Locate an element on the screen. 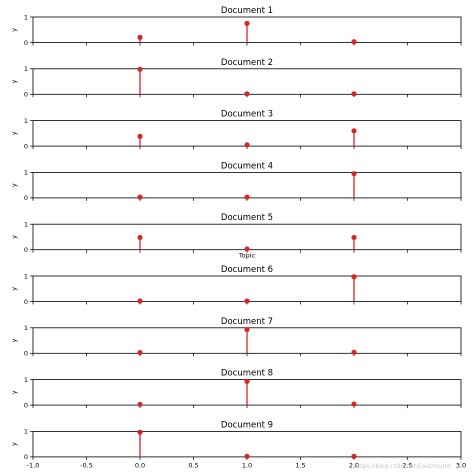  subplot-title: Document 1 is located at coordinates (247, 11).